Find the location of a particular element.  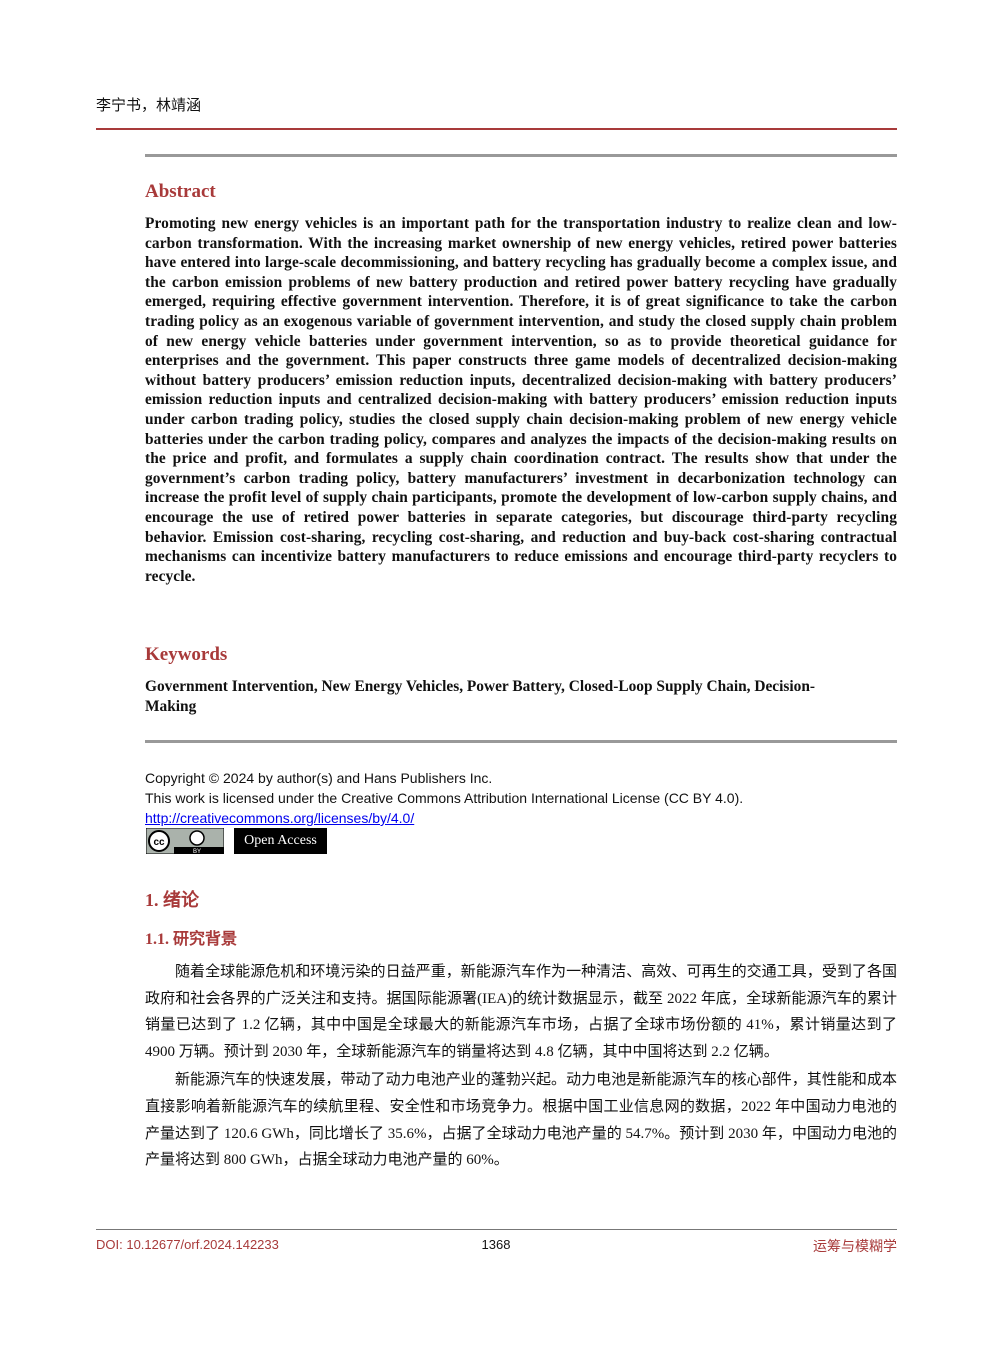

header-authors: 李宁书，林靖涵 is located at coordinates (149, 106).